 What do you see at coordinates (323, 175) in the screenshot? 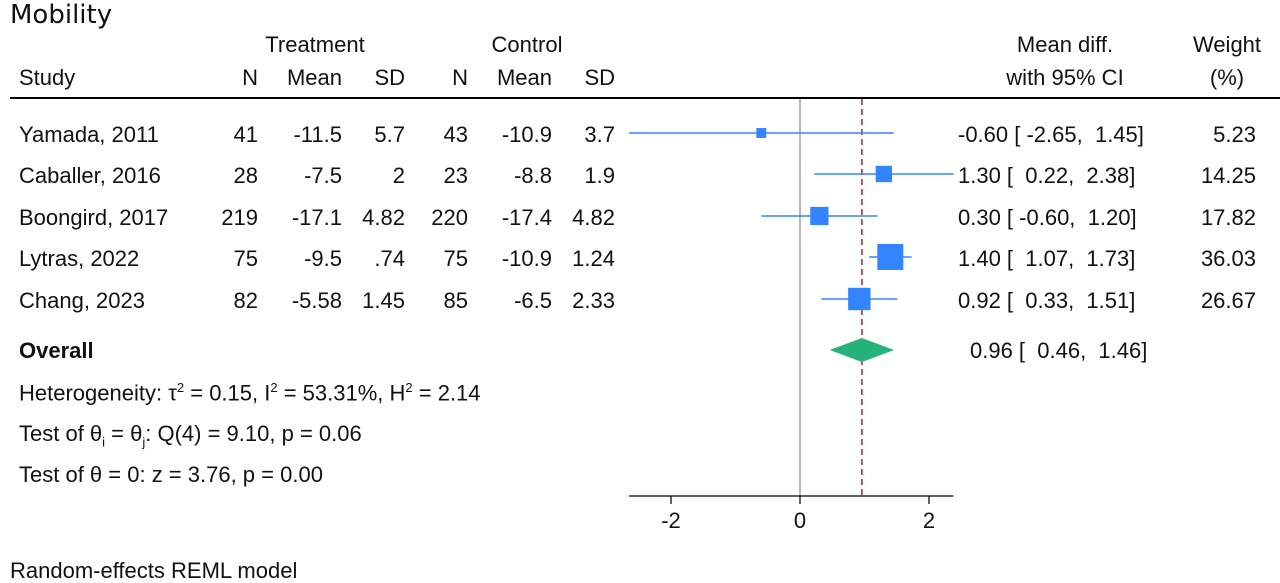
I see `row-tmean: -7.5` at bounding box center [323, 175].